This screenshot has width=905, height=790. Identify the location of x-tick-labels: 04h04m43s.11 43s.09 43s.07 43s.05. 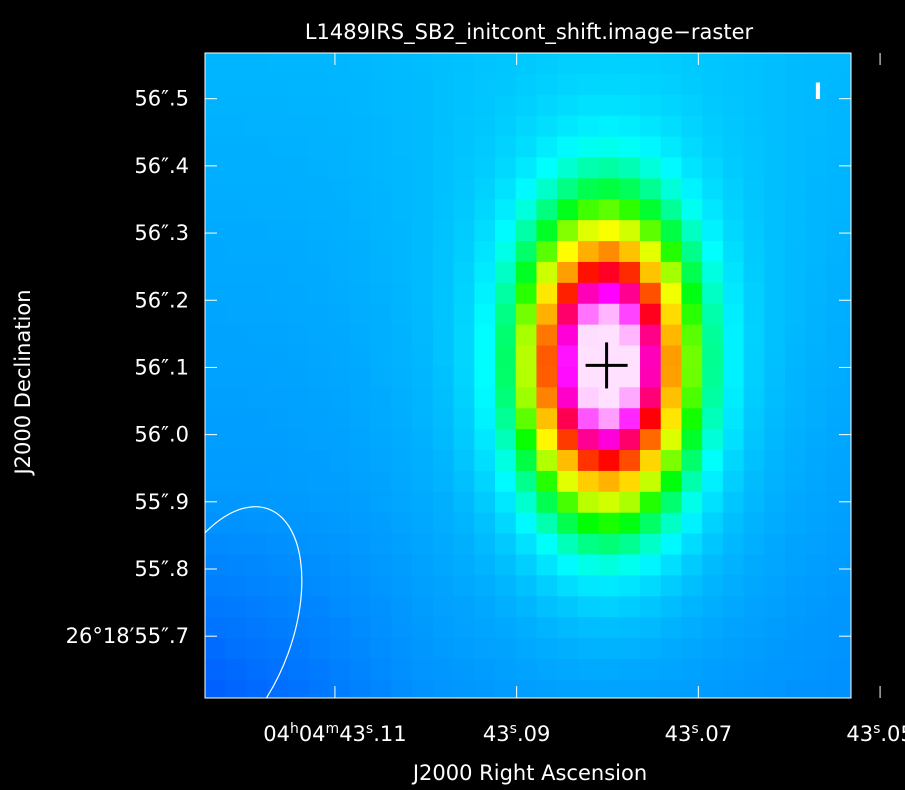
(584, 733).